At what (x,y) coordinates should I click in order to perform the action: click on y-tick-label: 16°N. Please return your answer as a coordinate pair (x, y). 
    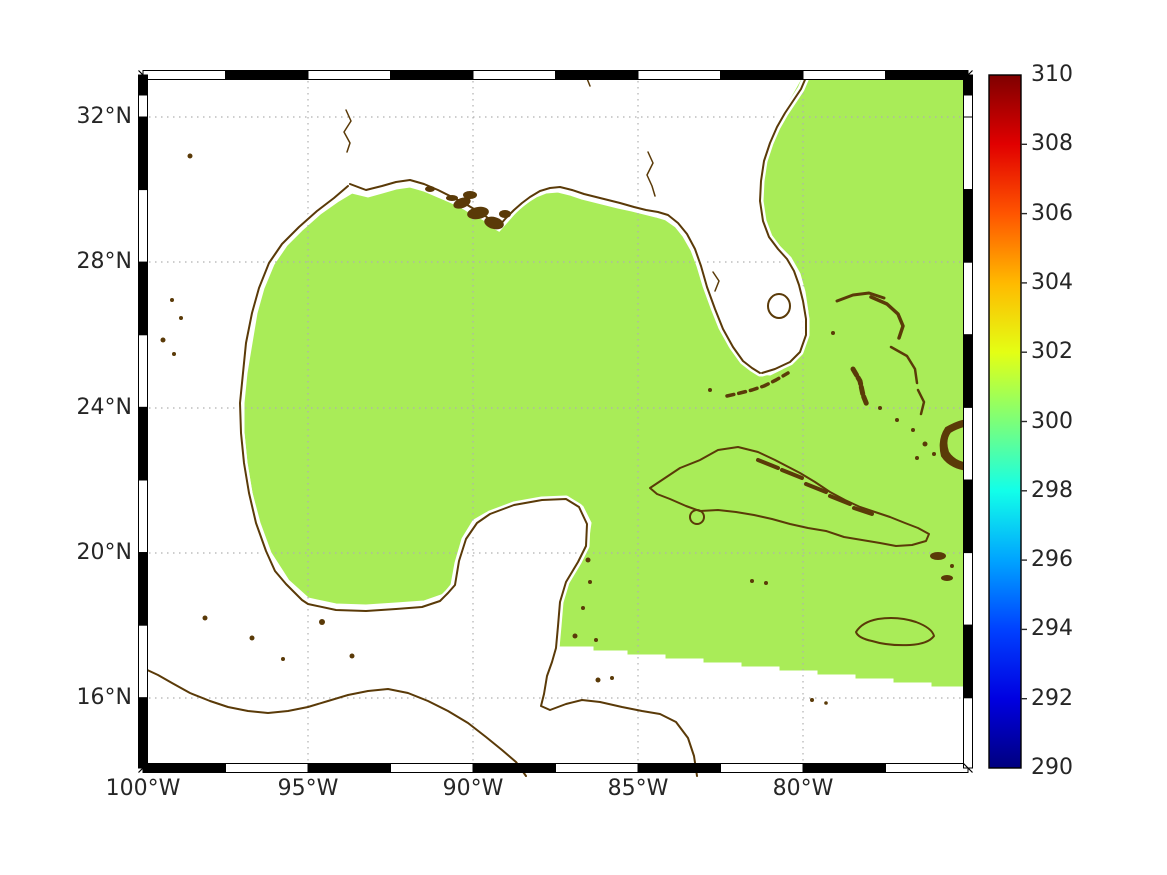
    Looking at the image, I should click on (104, 697).